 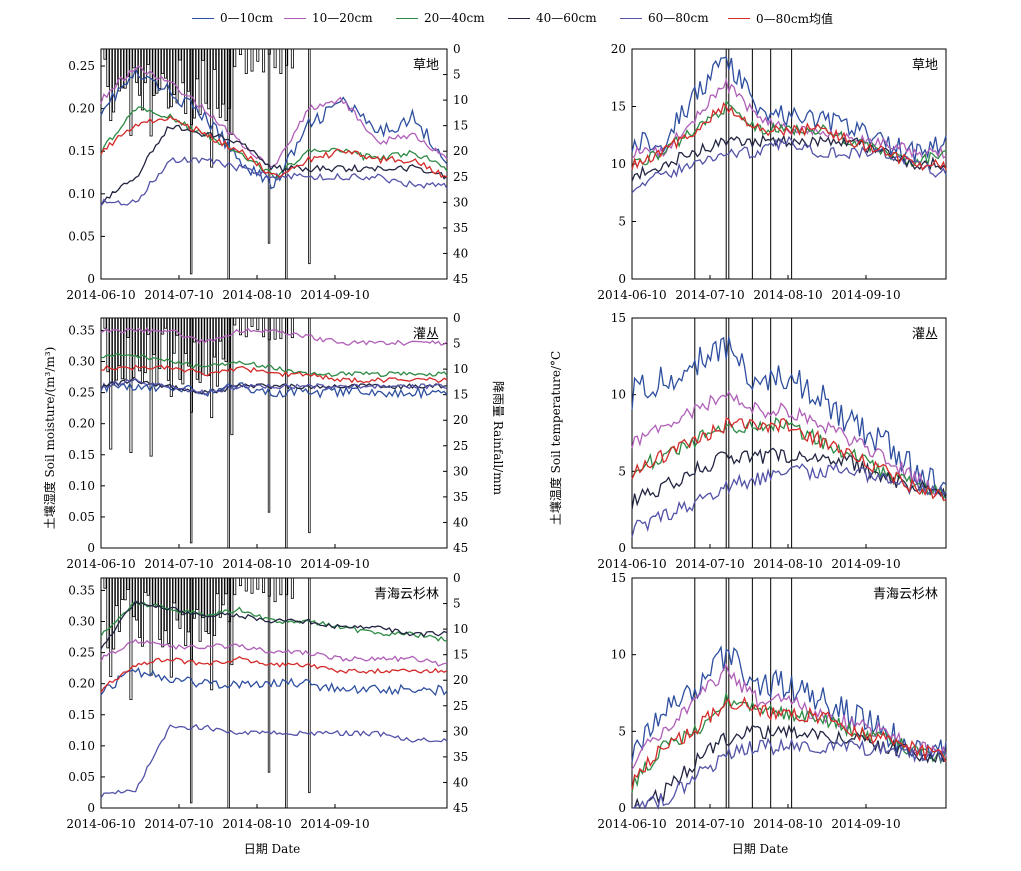 What do you see at coordinates (81, 622) in the screenshot?
I see `y-tick-label: 0.30` at bounding box center [81, 622].